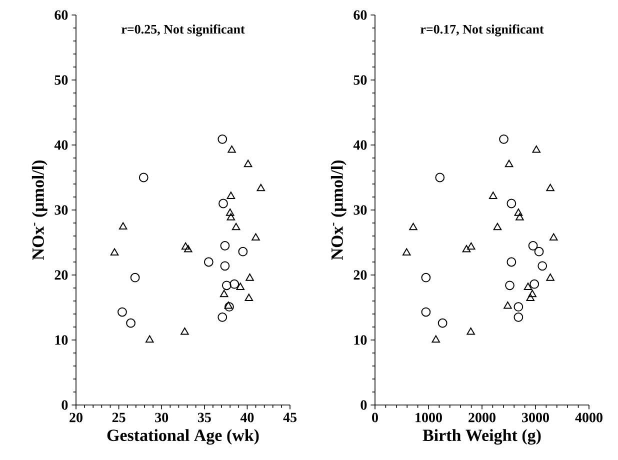 This screenshot has width=618, height=460. Describe the element at coordinates (289, 417) in the screenshot. I see `x-tick-label: 45` at that location.